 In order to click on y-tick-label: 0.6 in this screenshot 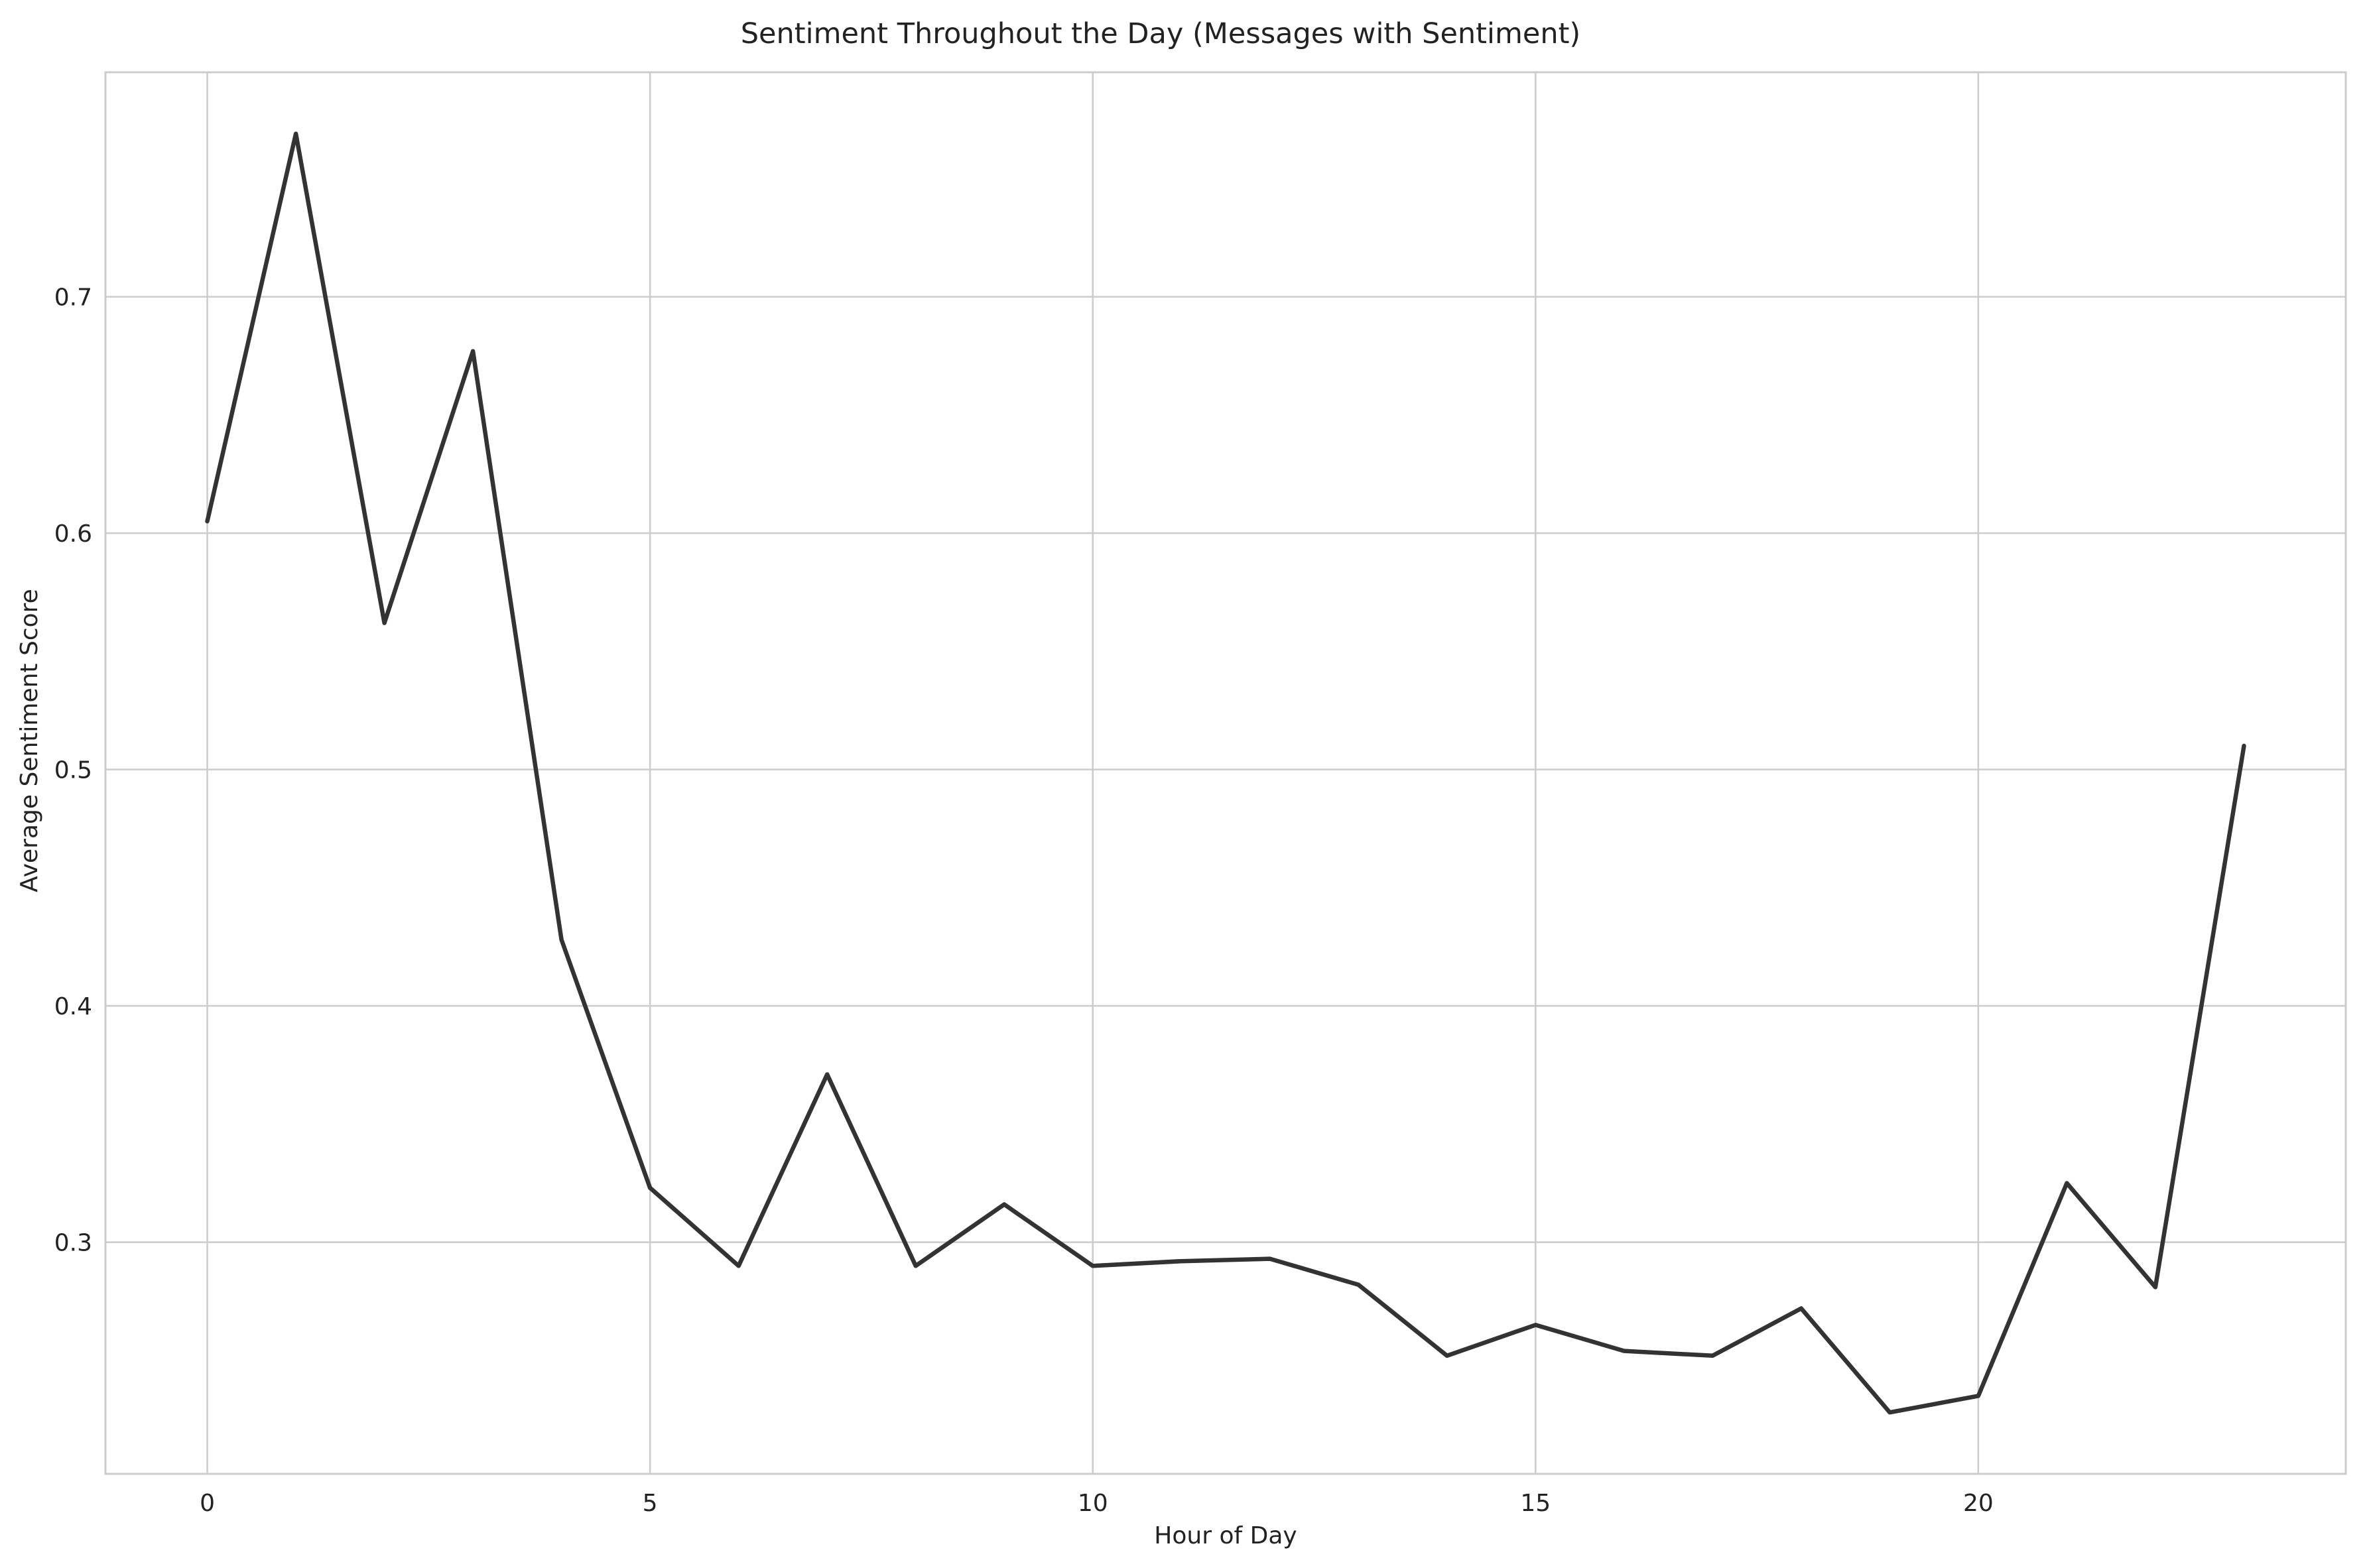, I will do `click(73, 534)`.